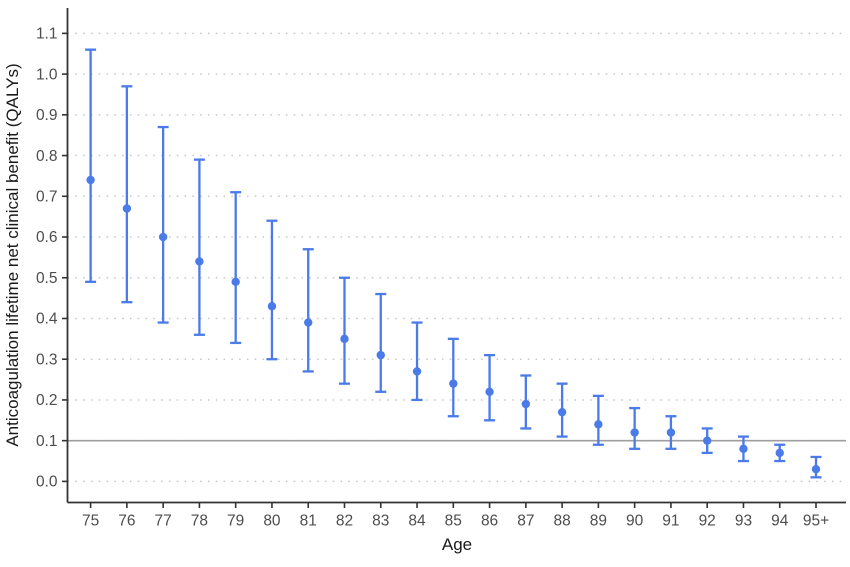 The image size is (850, 567). Describe the element at coordinates (525, 521) in the screenshot. I see `x-tick-label: 87` at that location.